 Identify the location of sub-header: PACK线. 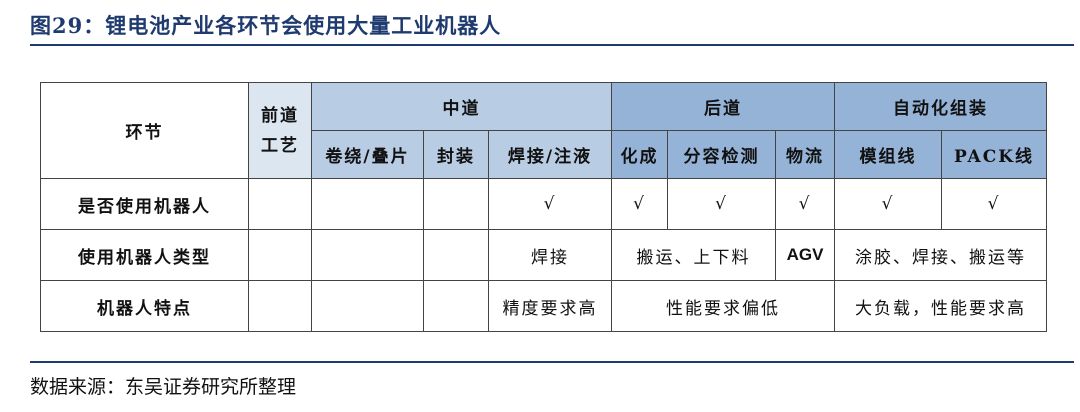
(994, 154).